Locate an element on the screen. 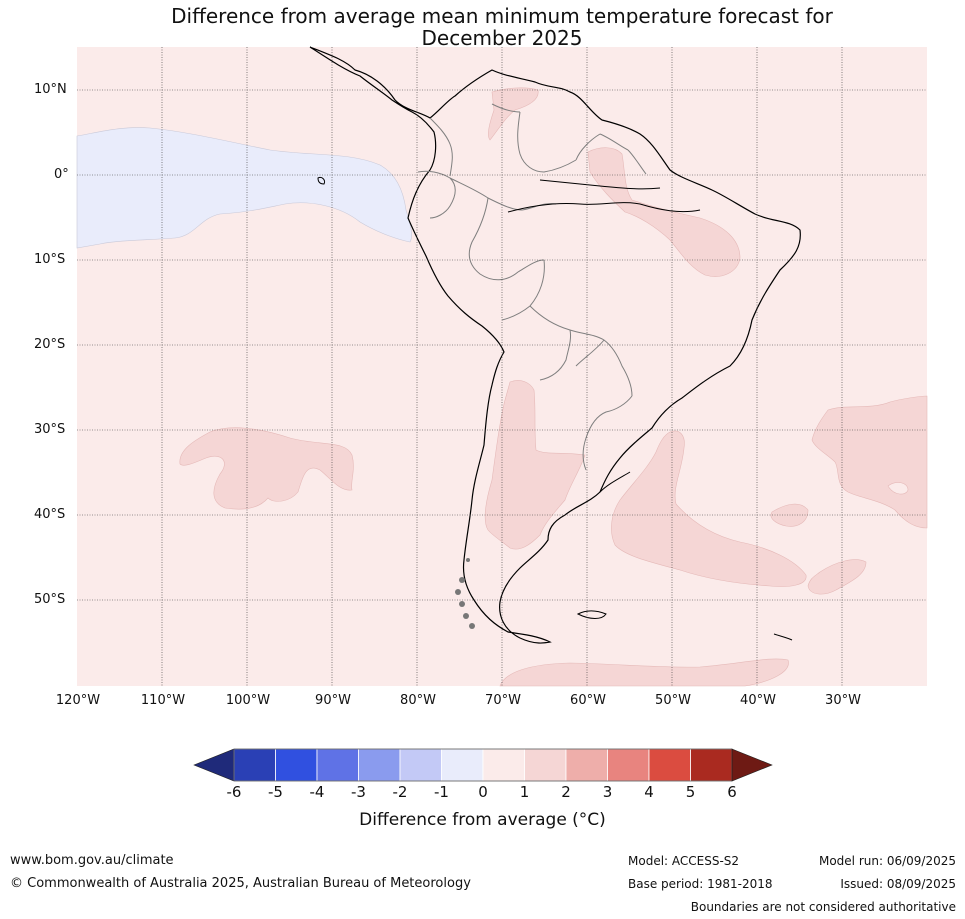  falkland-islands is located at coordinates (591, 614).